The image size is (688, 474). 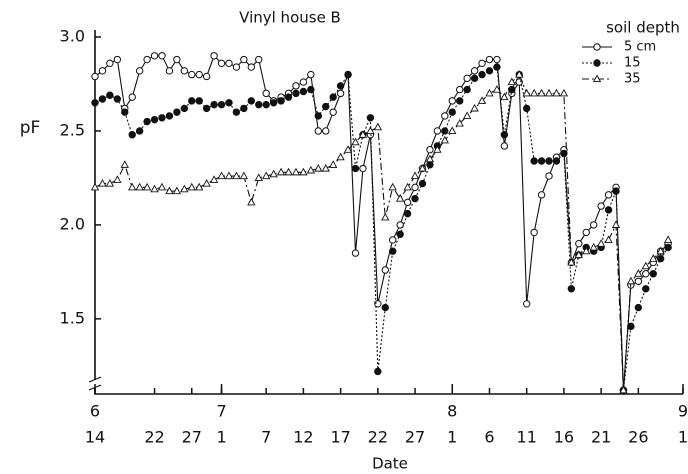 I want to click on month-label: 9, so click(x=683, y=411).